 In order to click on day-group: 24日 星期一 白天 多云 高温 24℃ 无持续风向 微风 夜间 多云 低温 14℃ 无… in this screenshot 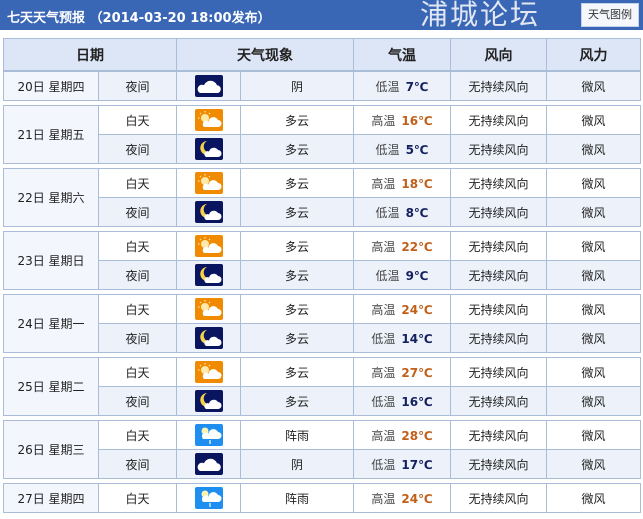, I will do `click(322, 323)`.